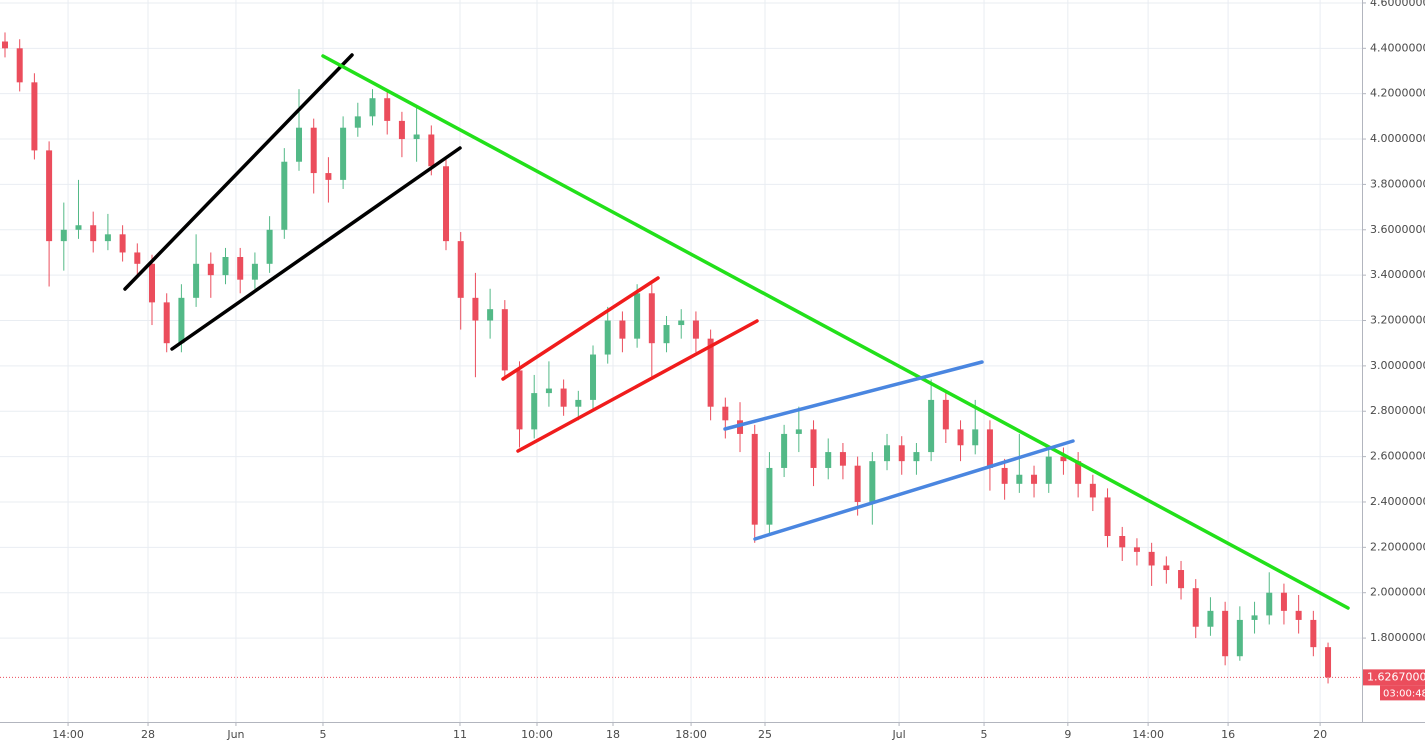  Describe the element at coordinates (1320, 734) in the screenshot. I see `x-tick-label: 20` at that location.